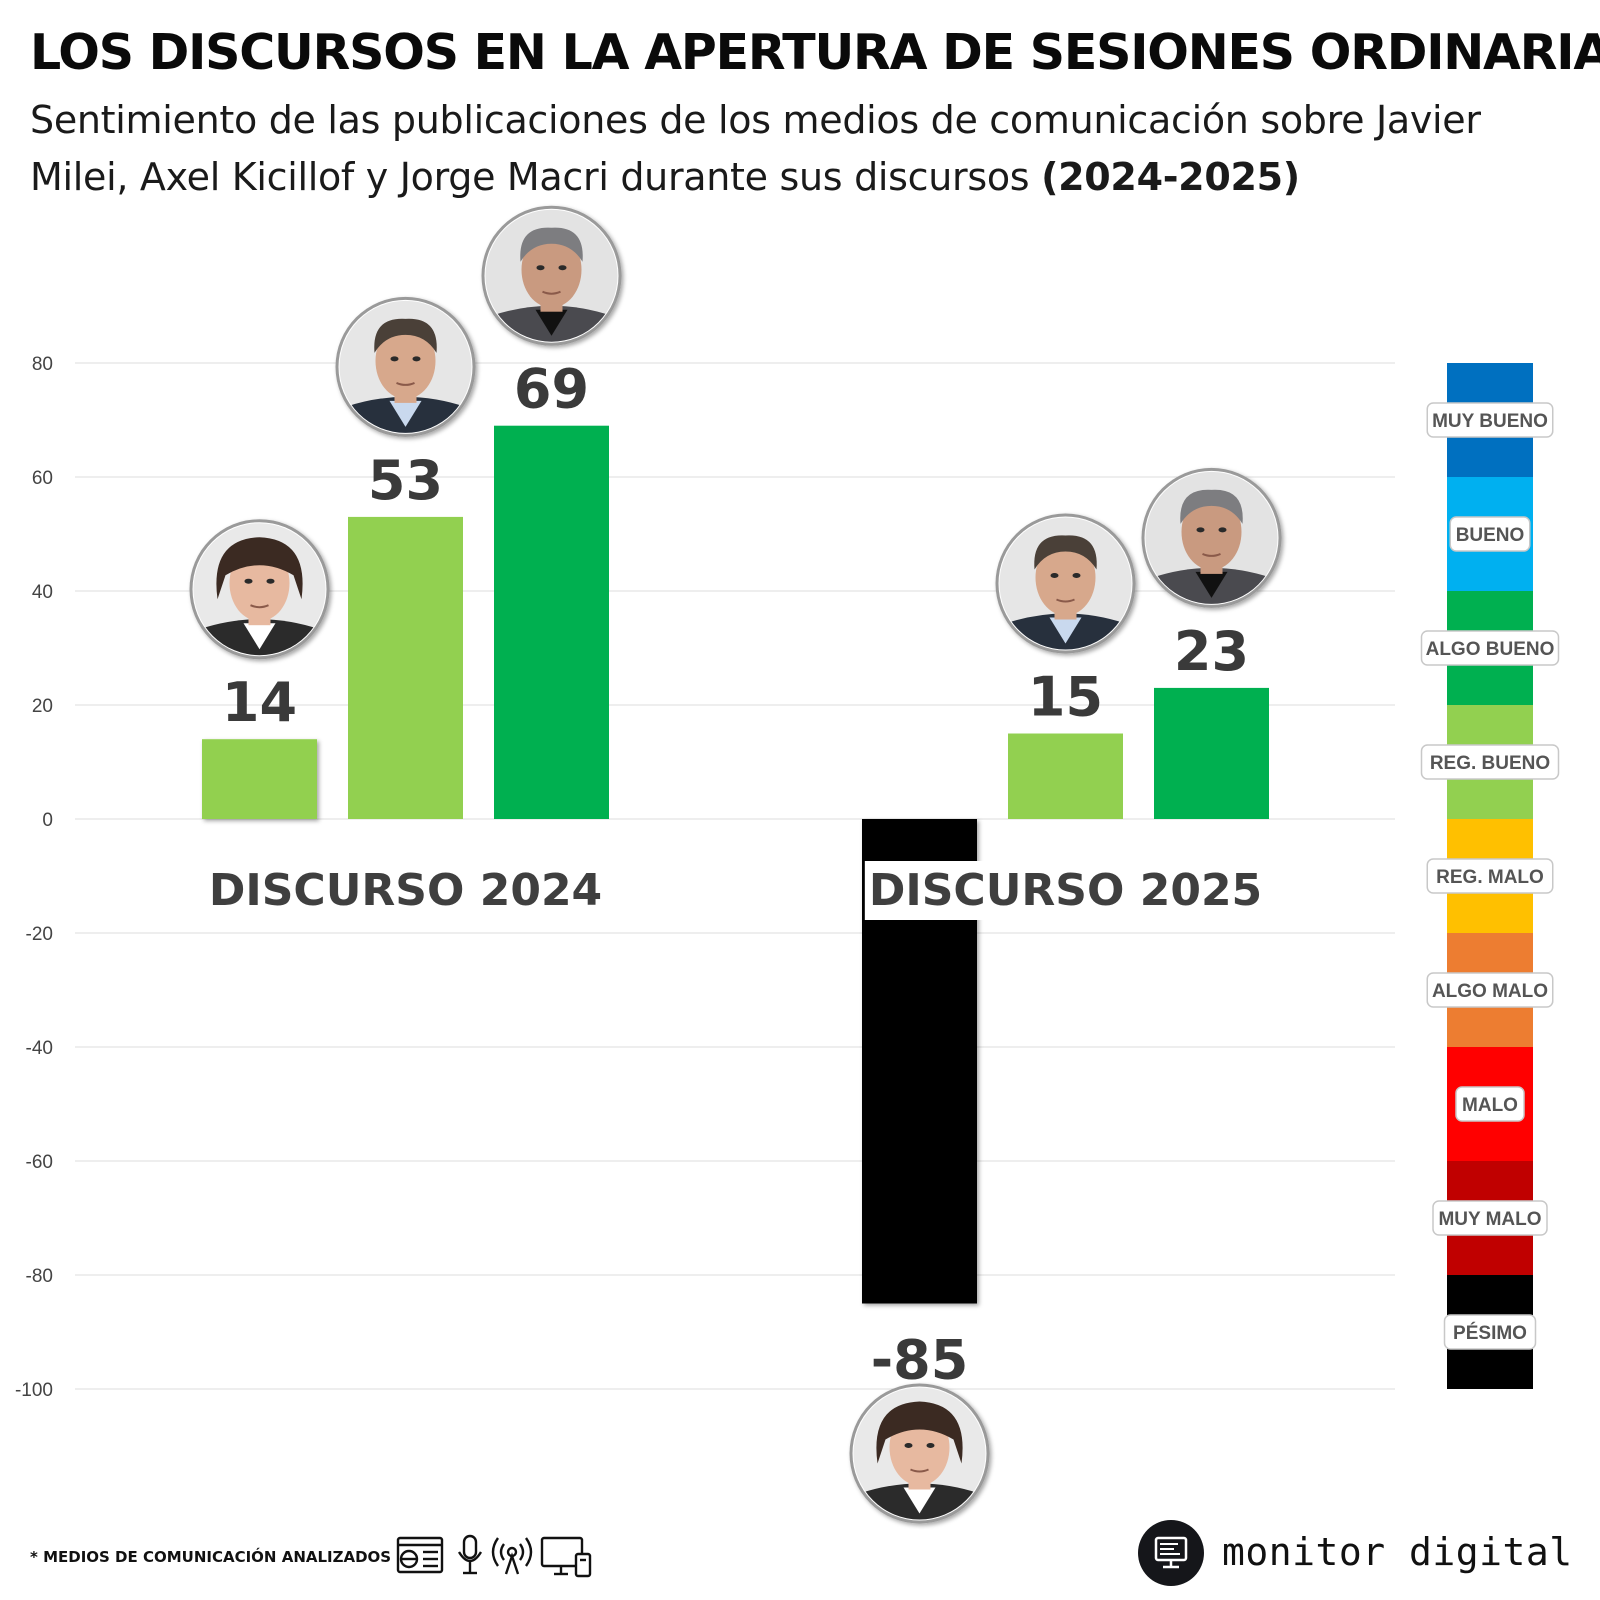 Image resolution: width=1600 pixels, height=1600 pixels. Describe the element at coordinates (920, 1360) in the screenshot. I see `value-label: -85` at that location.